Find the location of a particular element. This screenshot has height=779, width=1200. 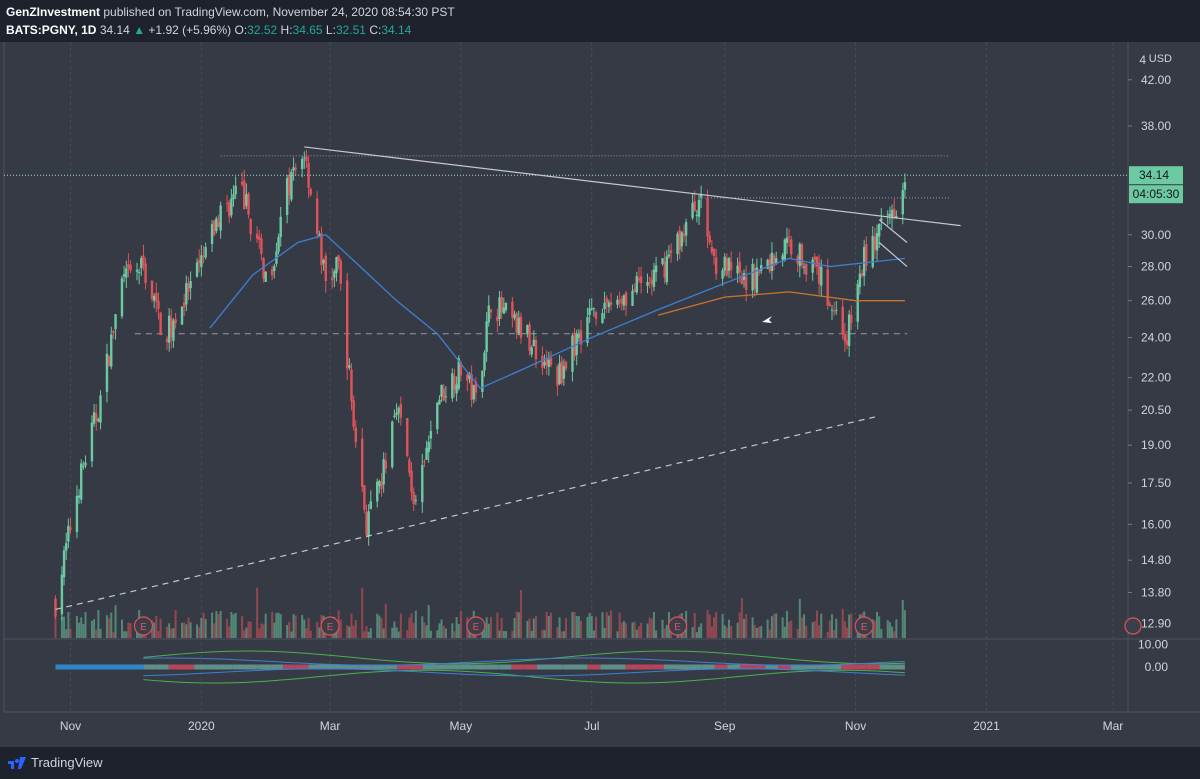

countdown-badge is located at coordinates (1156, 194).